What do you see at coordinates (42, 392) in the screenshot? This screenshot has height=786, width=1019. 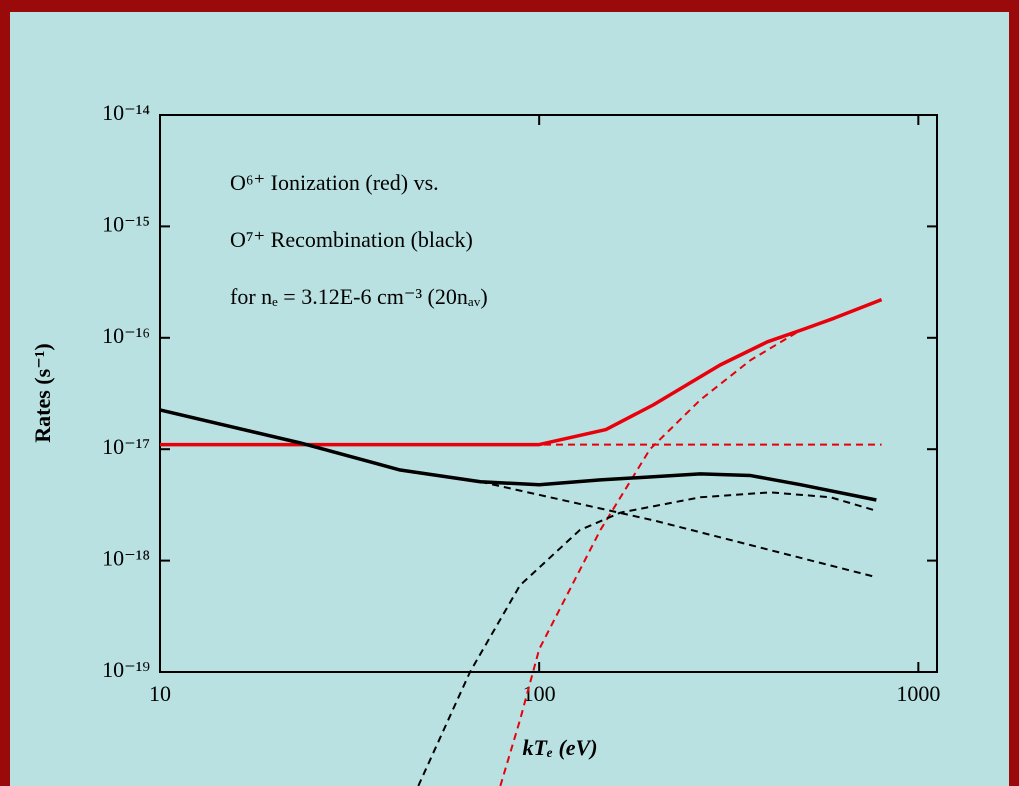 I see `y-axis-title: Rates (s⁻¹)` at bounding box center [42, 392].